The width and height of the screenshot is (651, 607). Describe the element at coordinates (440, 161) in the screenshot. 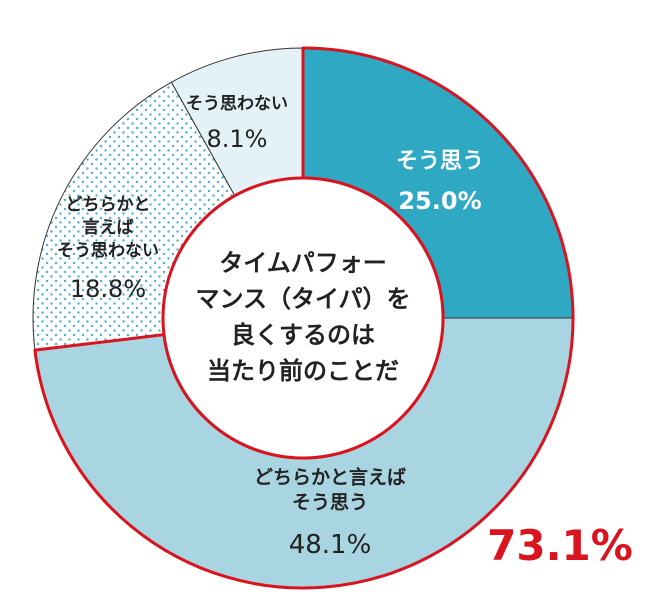

I see `category-label: そう思う` at that location.